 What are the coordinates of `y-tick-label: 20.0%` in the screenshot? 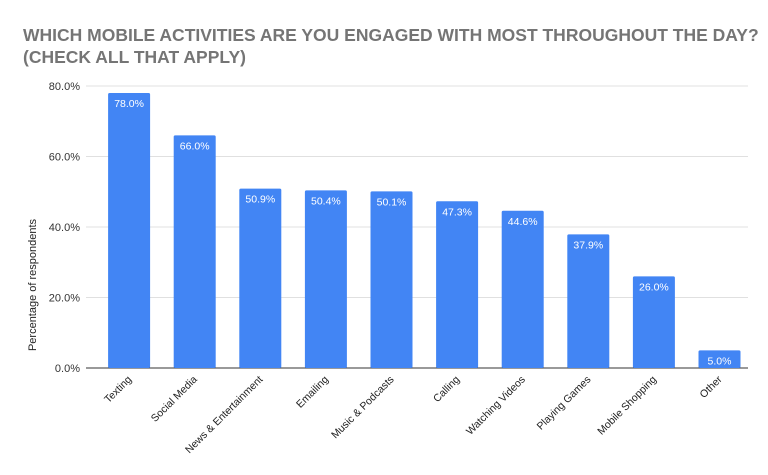 It's located at (64, 299).